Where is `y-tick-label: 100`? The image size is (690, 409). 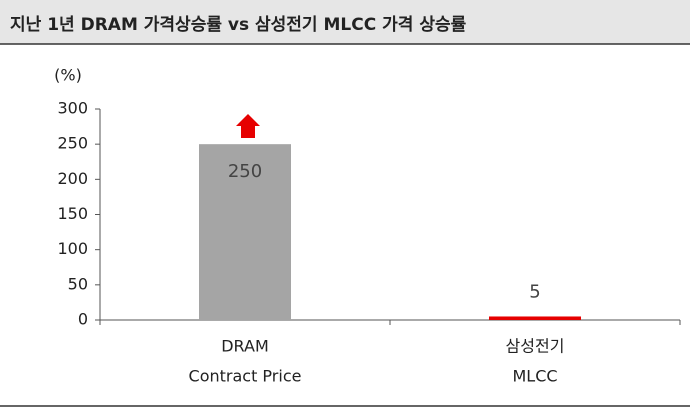
y-tick-label: 100 is located at coordinates (72, 248).